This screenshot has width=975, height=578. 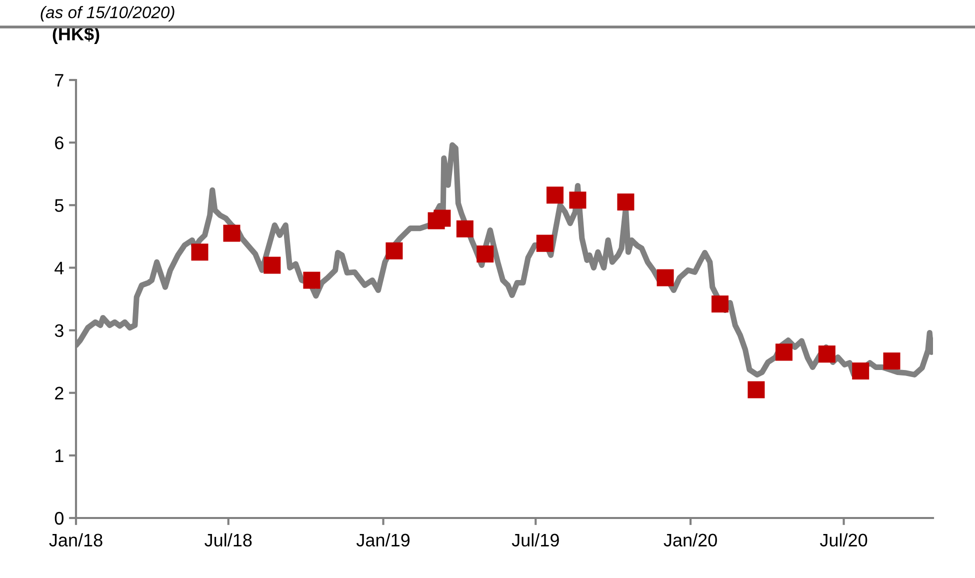 What do you see at coordinates (59, 331) in the screenshot?
I see `y-tick-label: 3` at bounding box center [59, 331].